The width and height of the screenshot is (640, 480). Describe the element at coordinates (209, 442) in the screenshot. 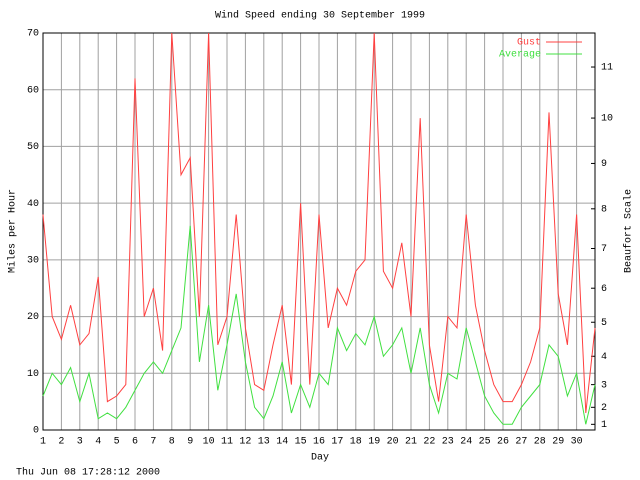

I see `x-tick-label: 10` at that location.